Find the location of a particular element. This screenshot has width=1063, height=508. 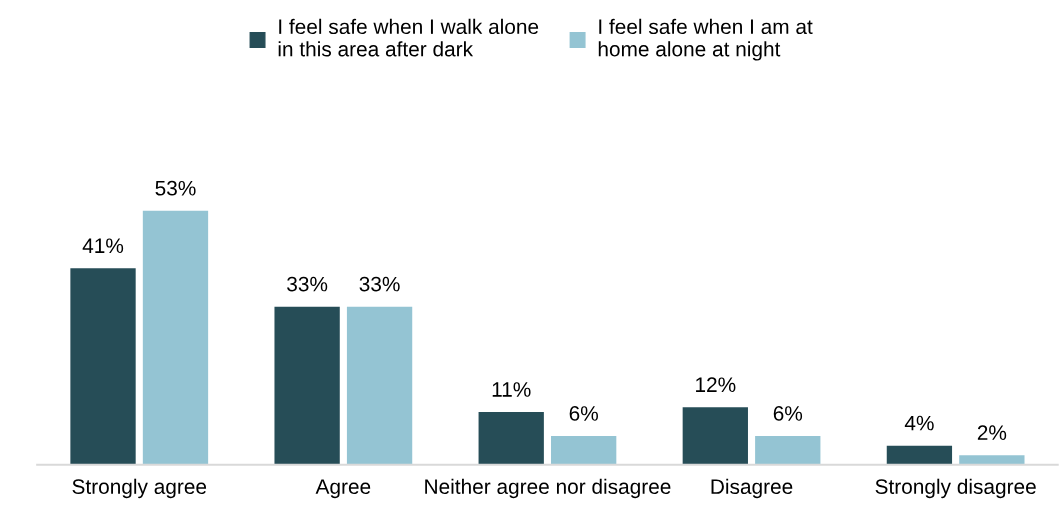

data-label: 11% is located at coordinates (511, 389).